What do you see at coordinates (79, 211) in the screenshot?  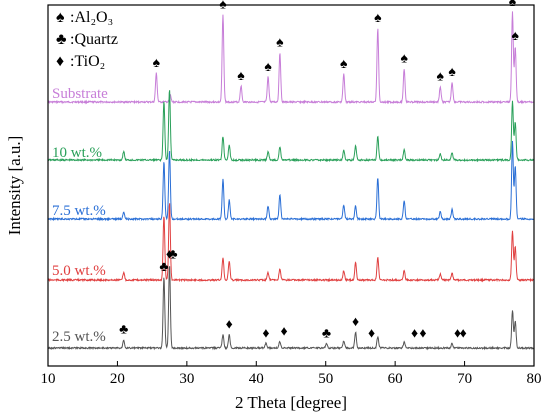 I see `series-label: 7.5 wt.%` at bounding box center [79, 211].